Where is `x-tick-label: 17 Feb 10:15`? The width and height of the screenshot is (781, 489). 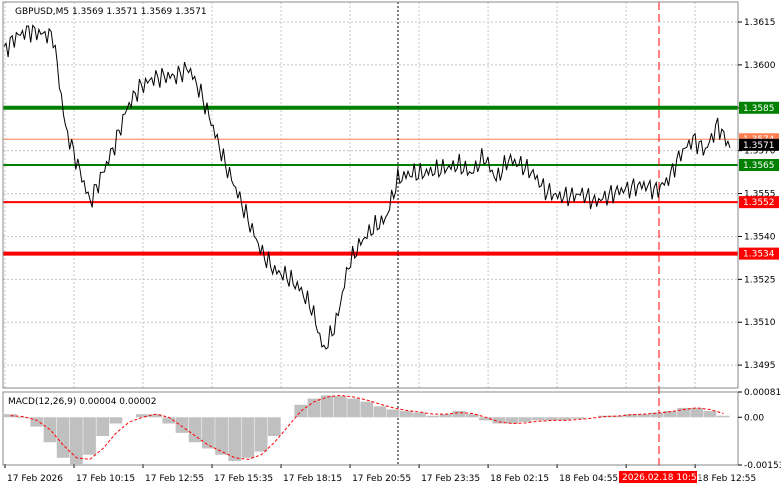 x-tick-label: 17 Feb 10:15 is located at coordinates (105, 479).